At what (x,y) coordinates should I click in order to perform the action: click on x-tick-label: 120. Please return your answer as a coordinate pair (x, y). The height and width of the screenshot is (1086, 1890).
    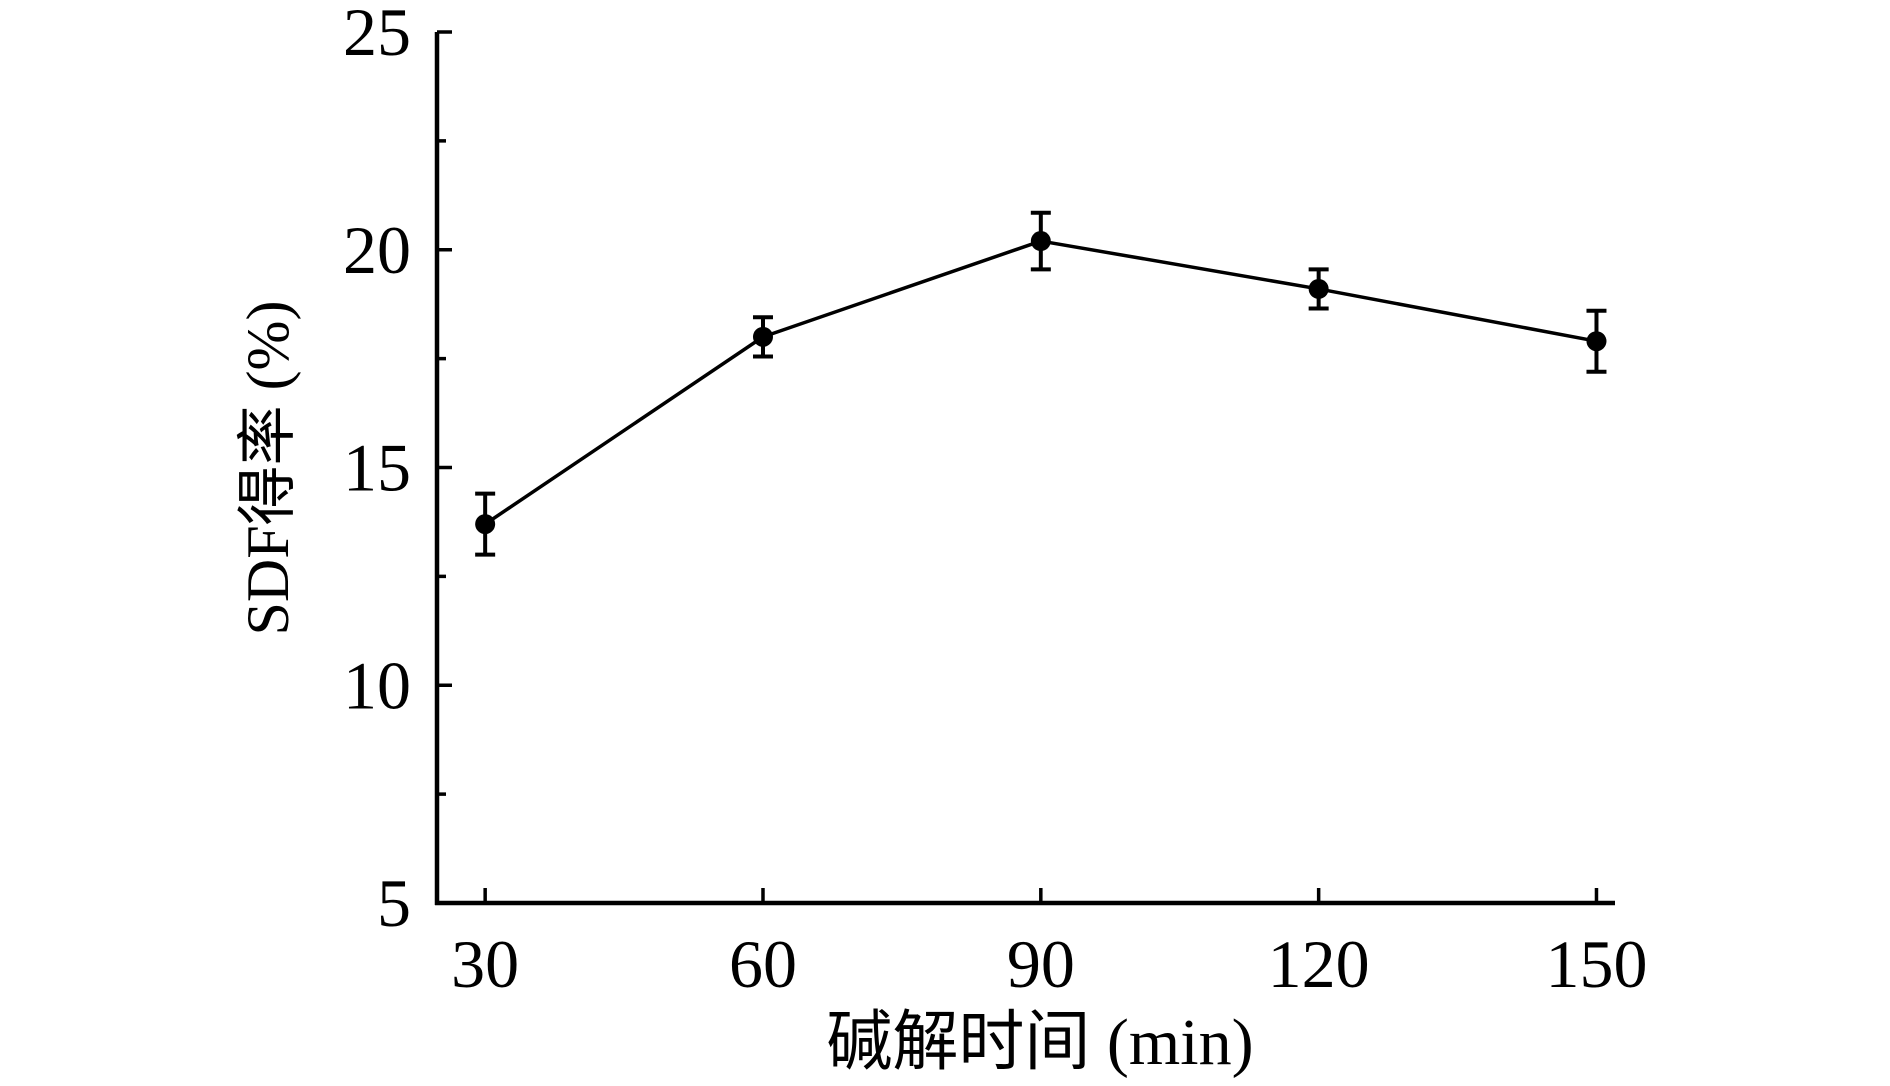
    Looking at the image, I should click on (1319, 964).